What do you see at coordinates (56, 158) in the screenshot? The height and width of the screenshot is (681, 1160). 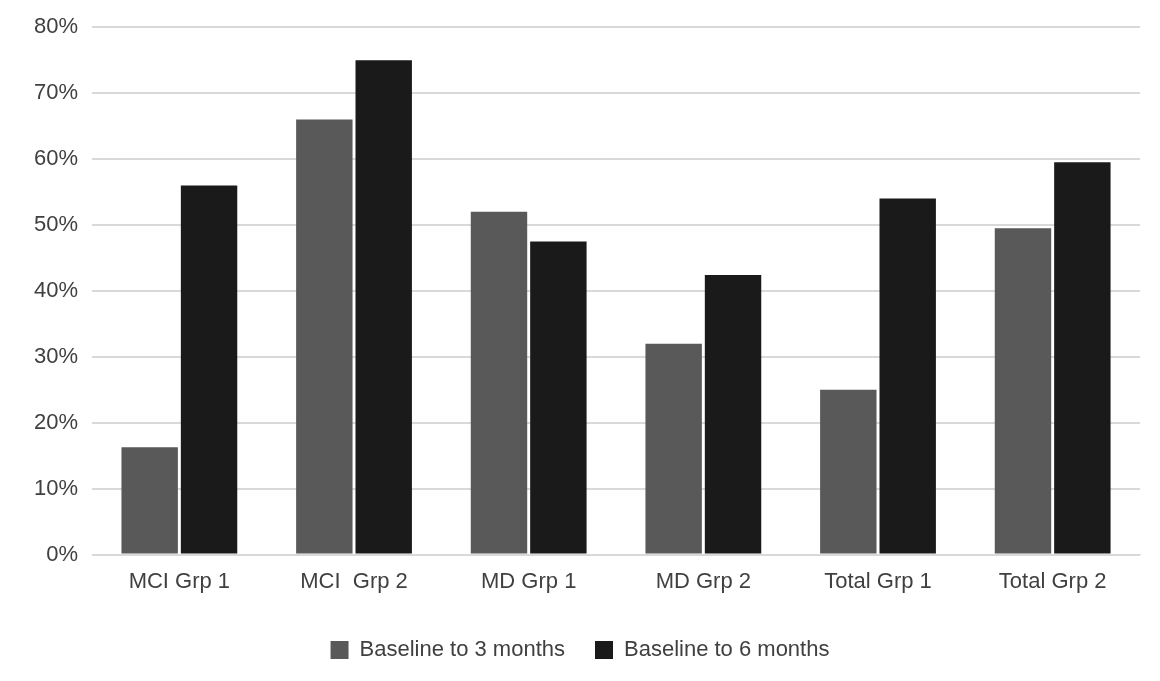 I see `y-tick-label: 60%` at bounding box center [56, 158].